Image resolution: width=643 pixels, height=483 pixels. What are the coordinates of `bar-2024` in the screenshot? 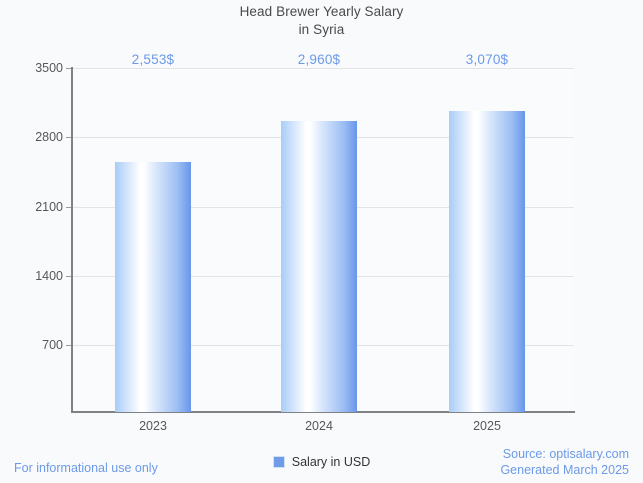 It's located at (319, 266).